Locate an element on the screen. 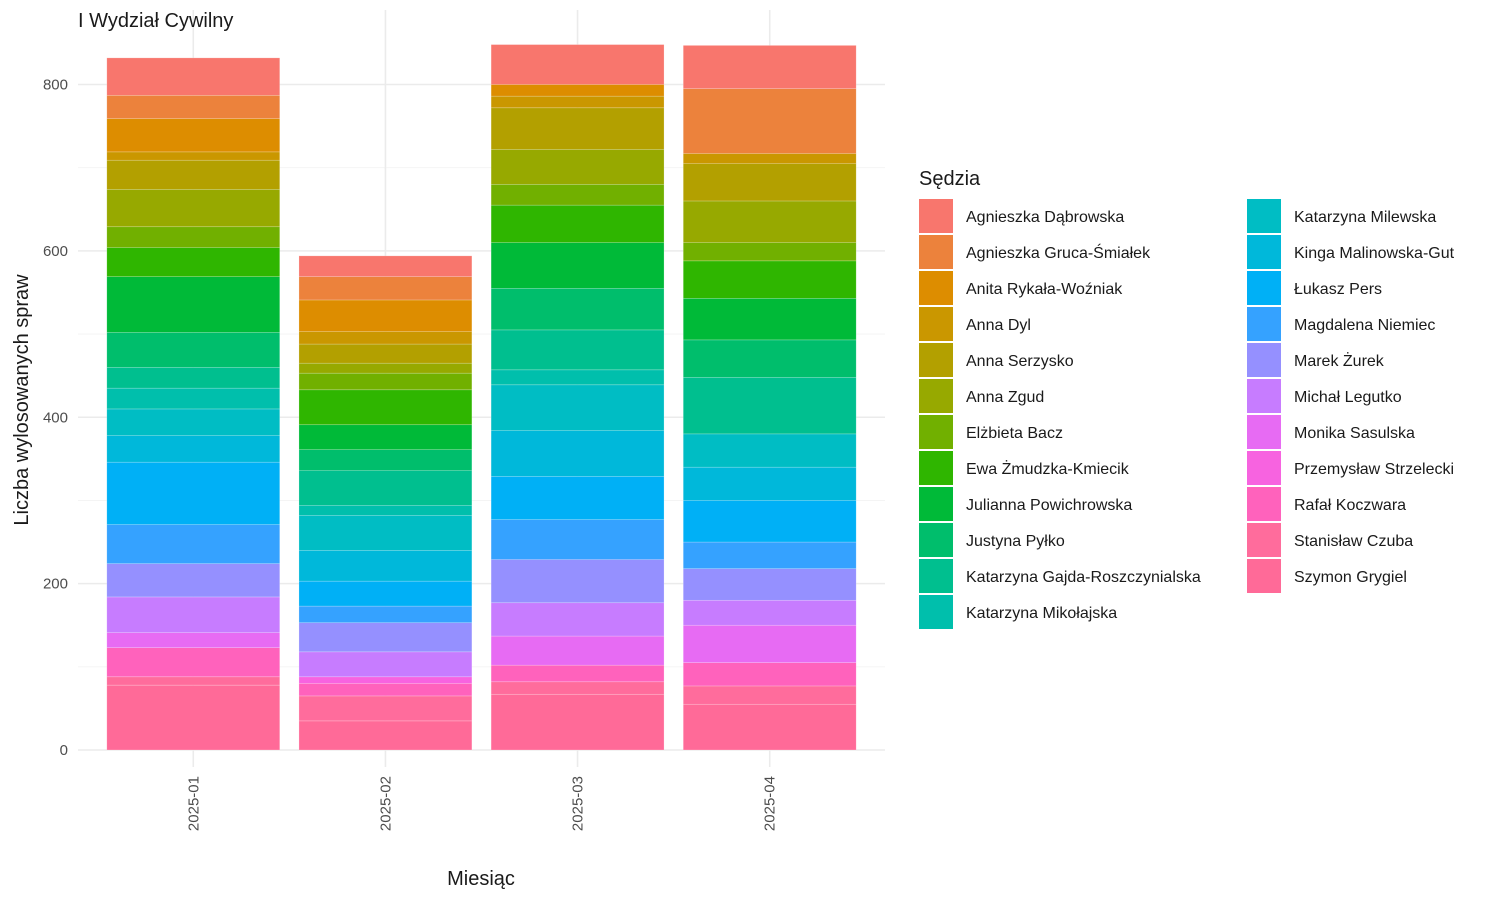 The width and height of the screenshot is (1500, 900). x-axis-title: Miesiąc is located at coordinates (481, 879).